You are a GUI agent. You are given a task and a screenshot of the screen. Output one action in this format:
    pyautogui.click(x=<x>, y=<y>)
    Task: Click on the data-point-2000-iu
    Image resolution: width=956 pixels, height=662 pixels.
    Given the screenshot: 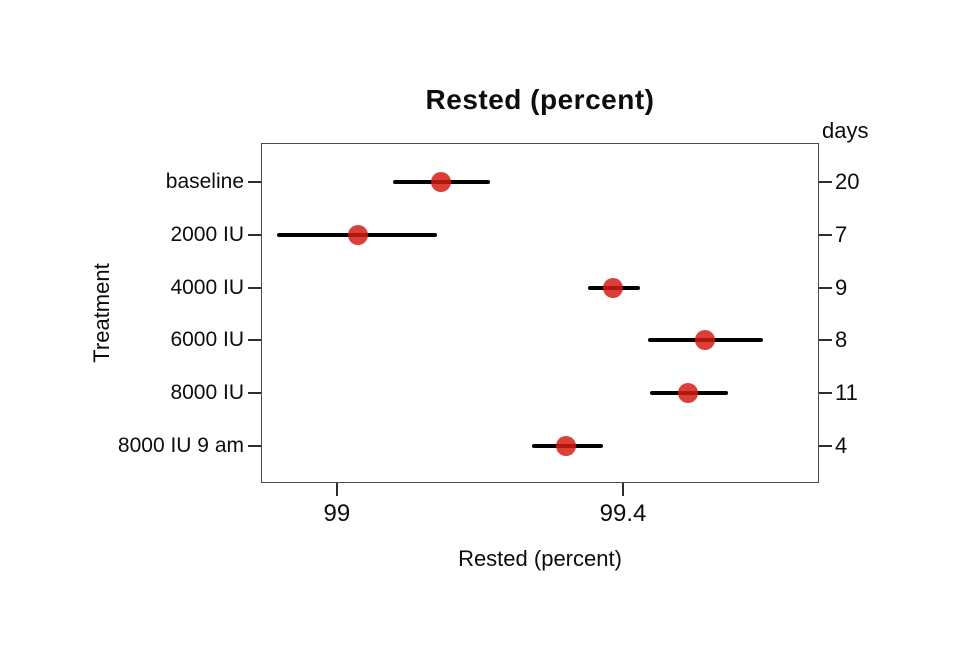 What is the action you would take?
    pyautogui.click(x=357, y=234)
    